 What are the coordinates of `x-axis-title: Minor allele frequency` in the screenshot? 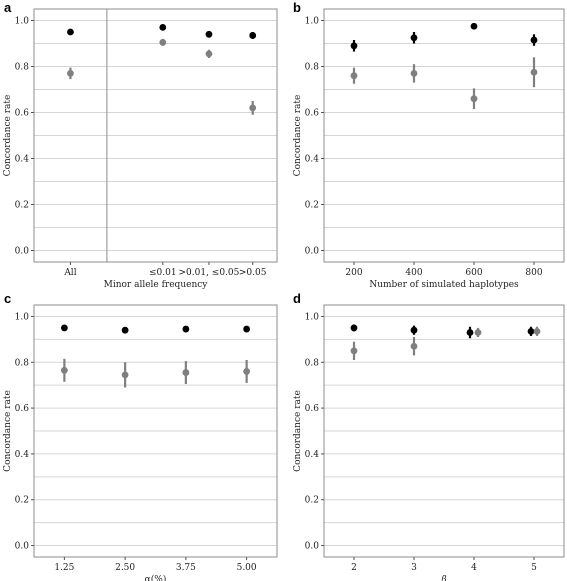 It's located at (156, 285).